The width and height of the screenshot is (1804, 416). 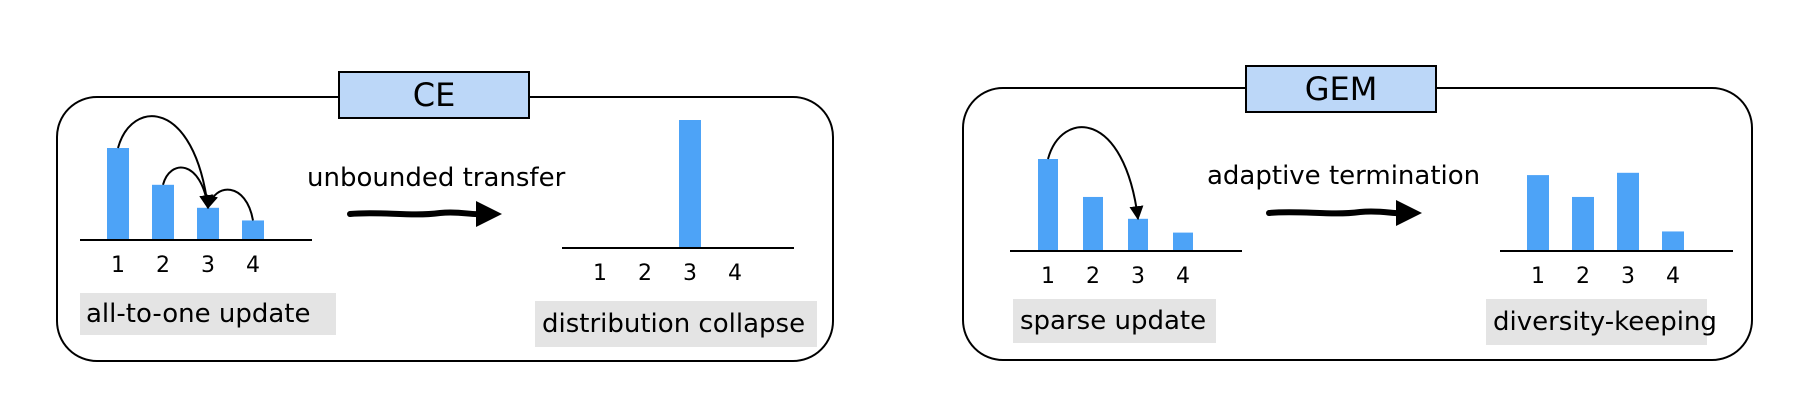 What do you see at coordinates (1183, 276) in the screenshot?
I see `gem-before-tick-4: 4` at bounding box center [1183, 276].